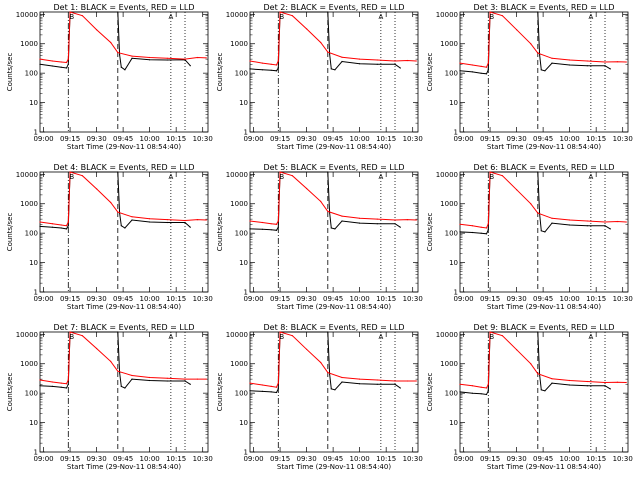  What do you see at coordinates (456, 453) in the screenshot?
I see `y-tick-label: 1` at bounding box center [456, 453].